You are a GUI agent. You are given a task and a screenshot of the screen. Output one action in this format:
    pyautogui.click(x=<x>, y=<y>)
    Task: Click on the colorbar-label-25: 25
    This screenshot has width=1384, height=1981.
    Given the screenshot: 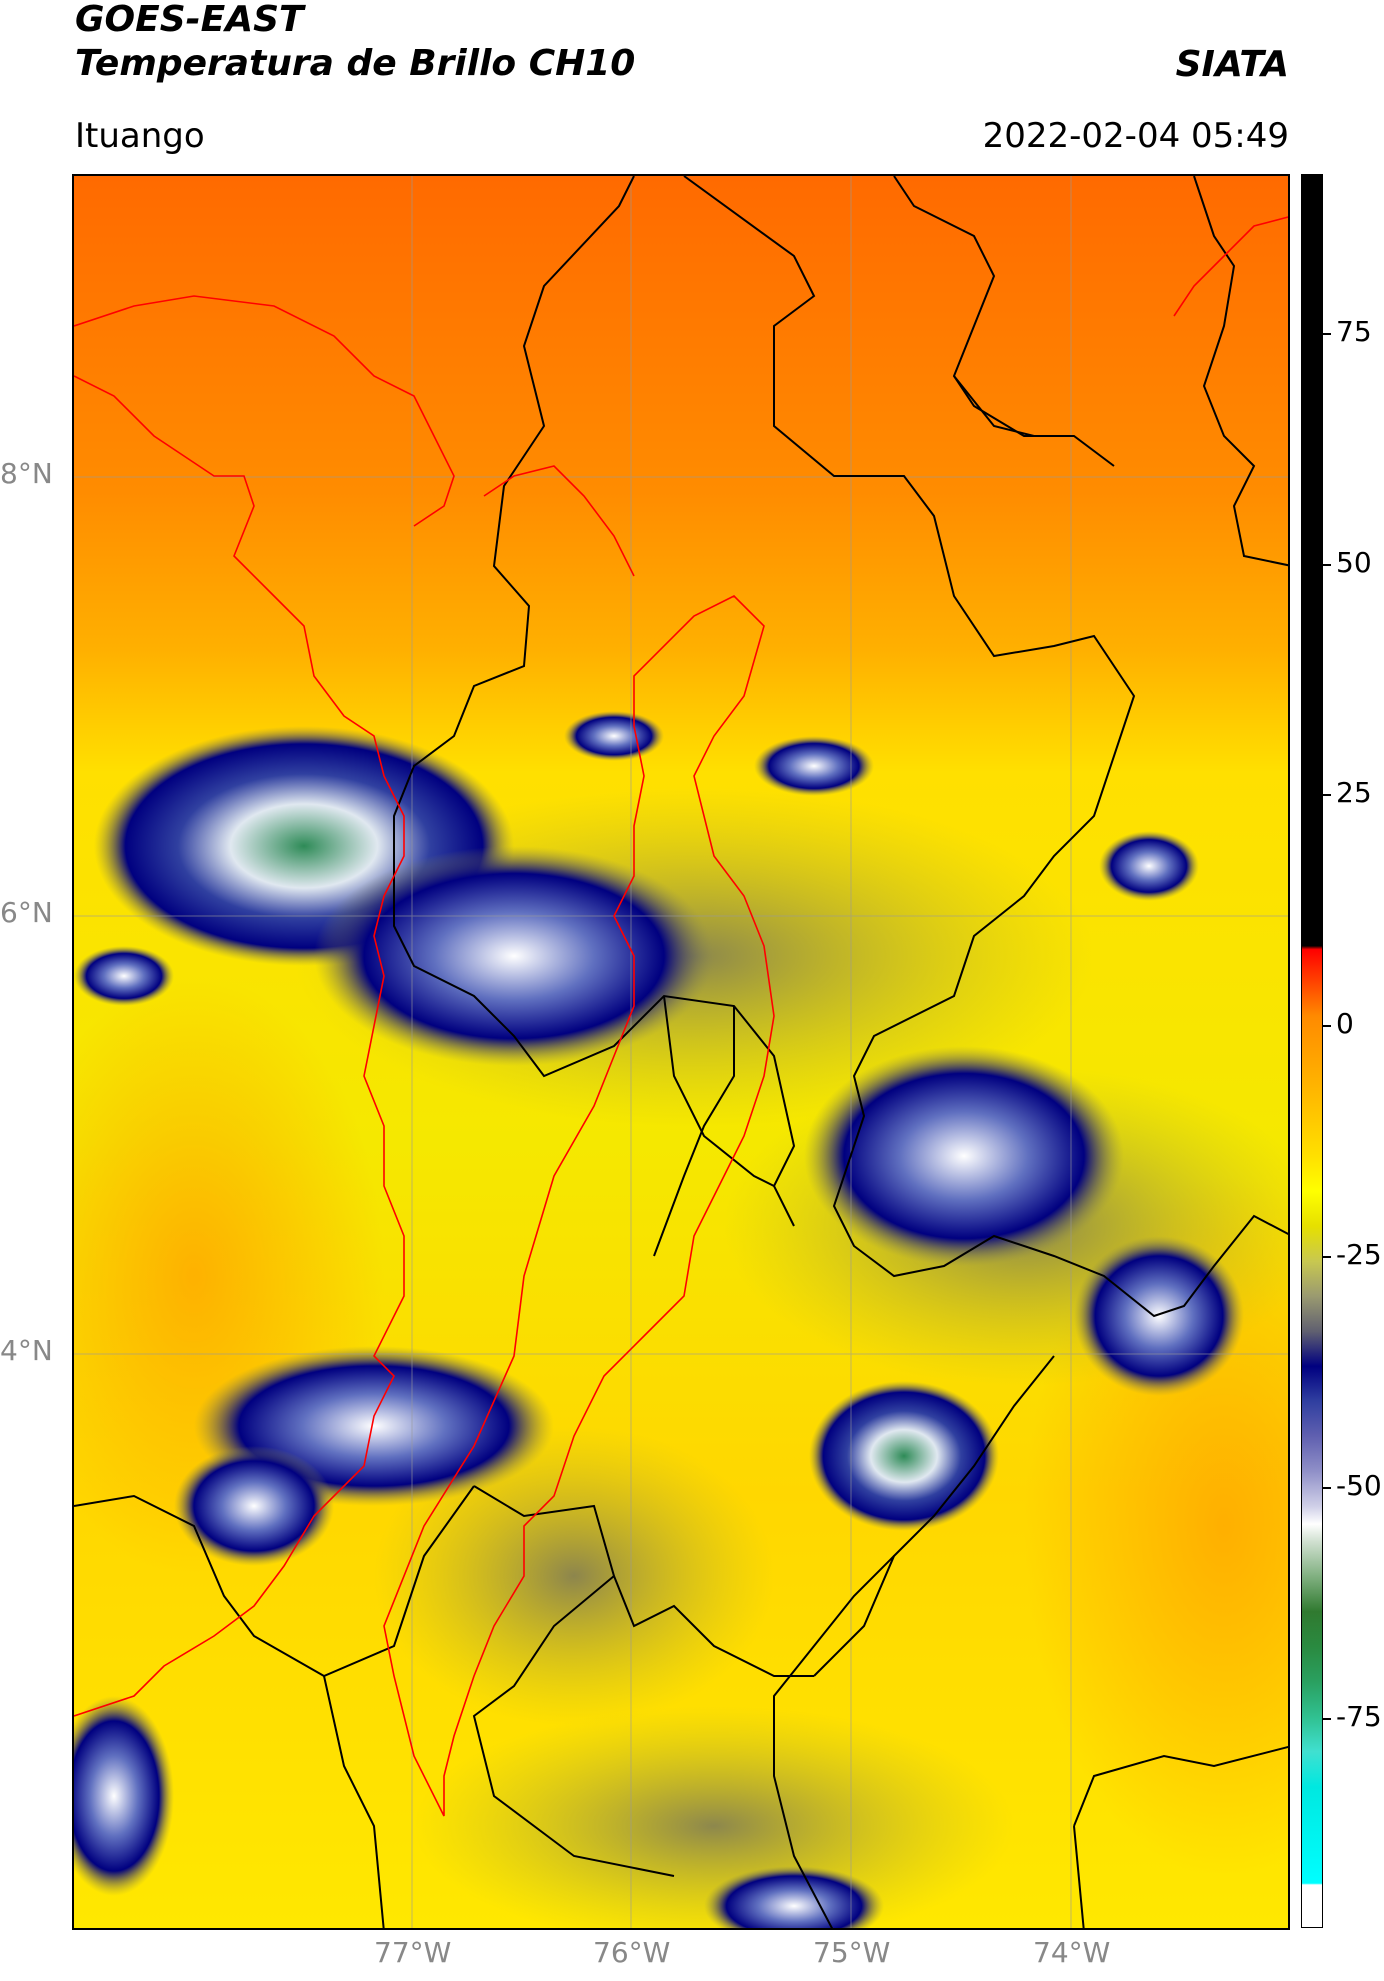 What is the action you would take?
    pyautogui.click(x=1354, y=792)
    